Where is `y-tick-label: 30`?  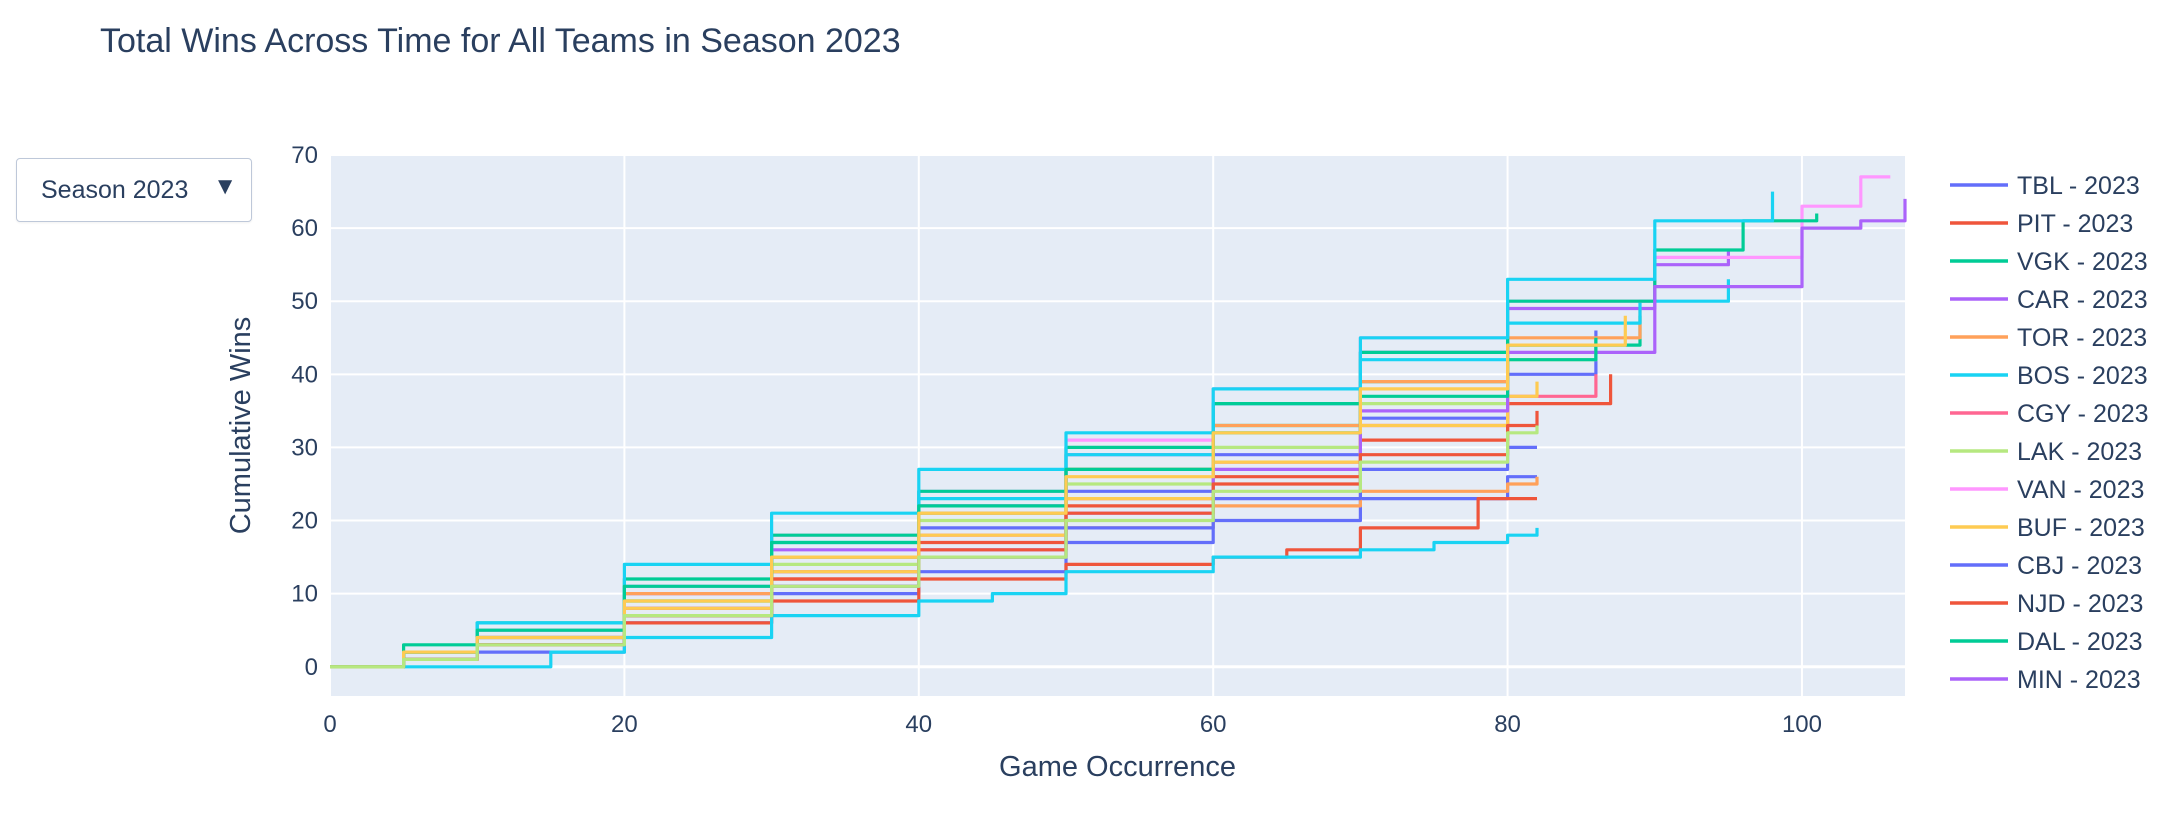
y-tick-label: 30 is located at coordinates (304, 447).